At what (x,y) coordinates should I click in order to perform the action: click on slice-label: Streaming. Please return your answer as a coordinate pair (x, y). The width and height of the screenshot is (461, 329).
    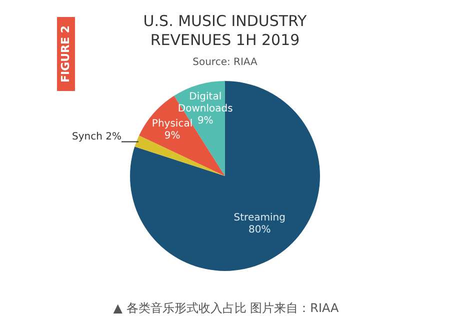
    Looking at the image, I should click on (260, 218).